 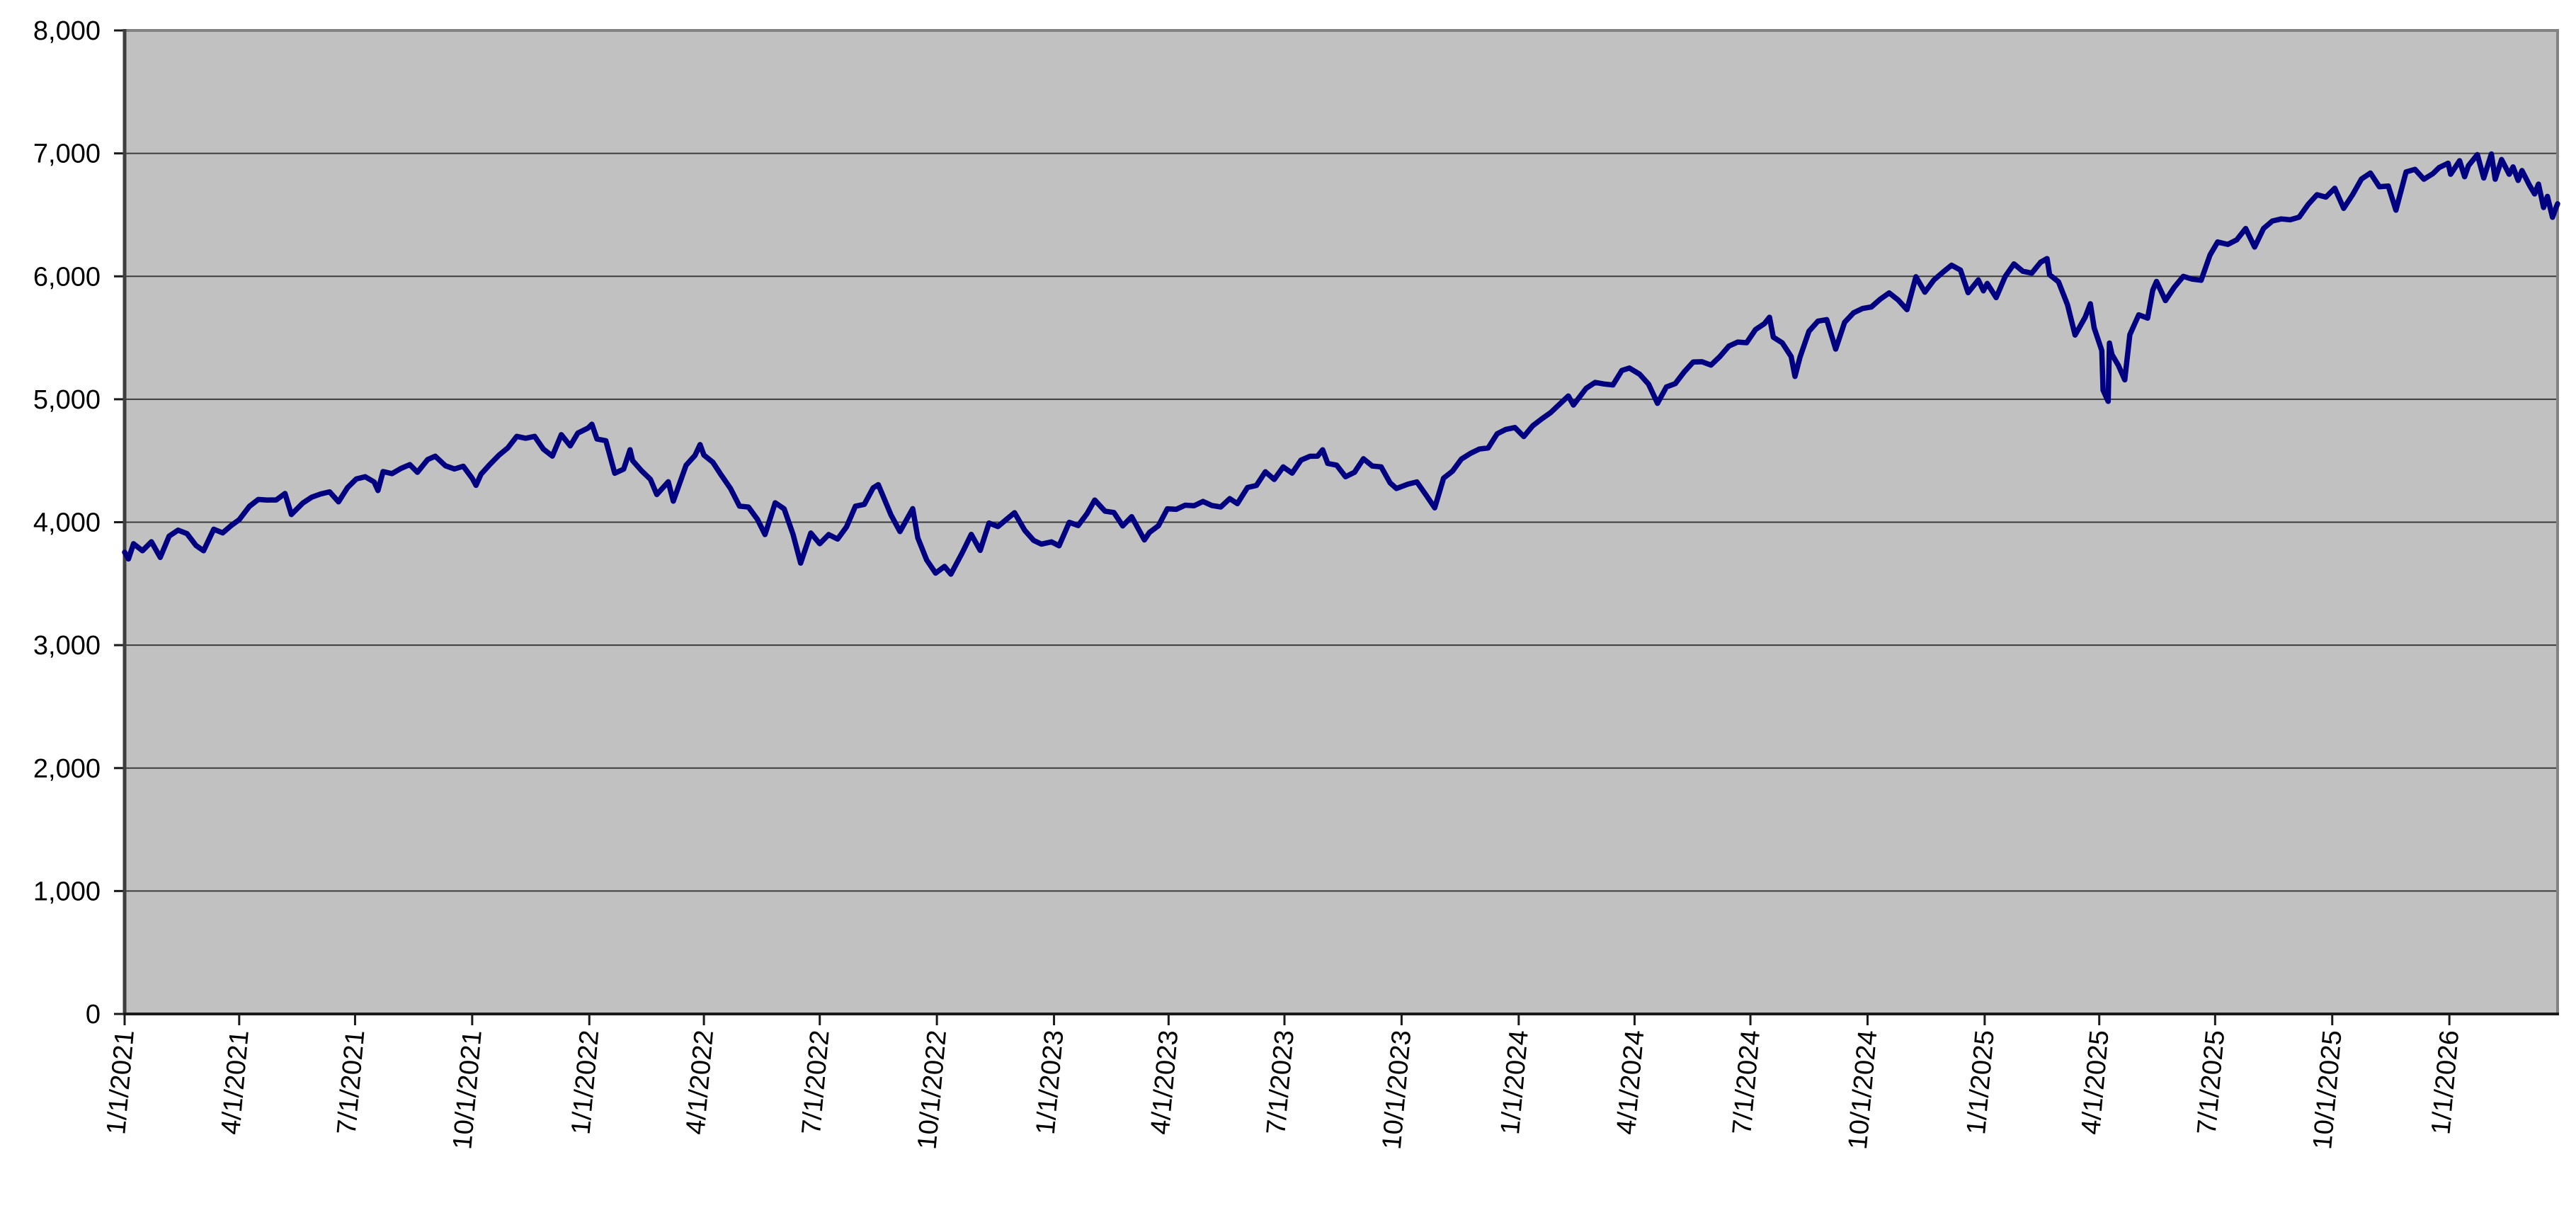 What do you see at coordinates (1398, 1090) in the screenshot?
I see `x-axis-label: 10/1/2023` at bounding box center [1398, 1090].